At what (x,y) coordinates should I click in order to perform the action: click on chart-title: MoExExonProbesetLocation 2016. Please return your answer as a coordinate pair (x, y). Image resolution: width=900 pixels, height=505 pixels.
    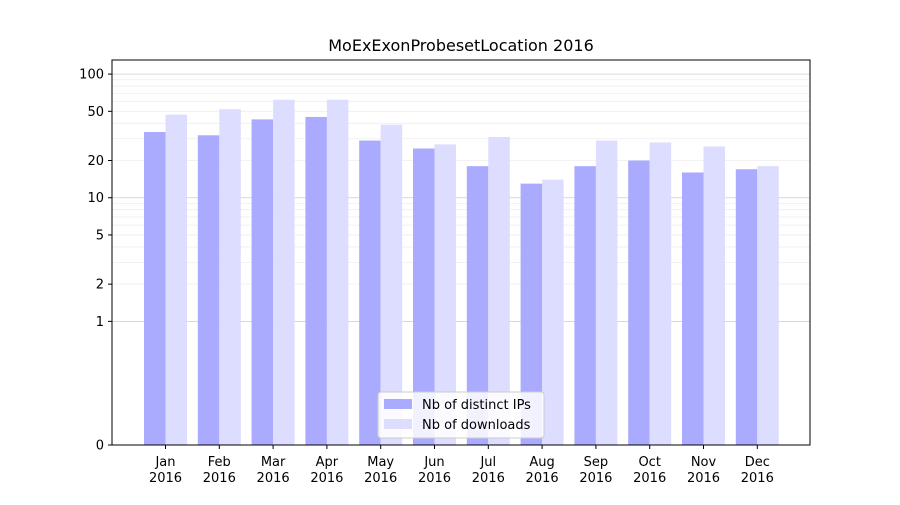
    Looking at the image, I should click on (461, 45).